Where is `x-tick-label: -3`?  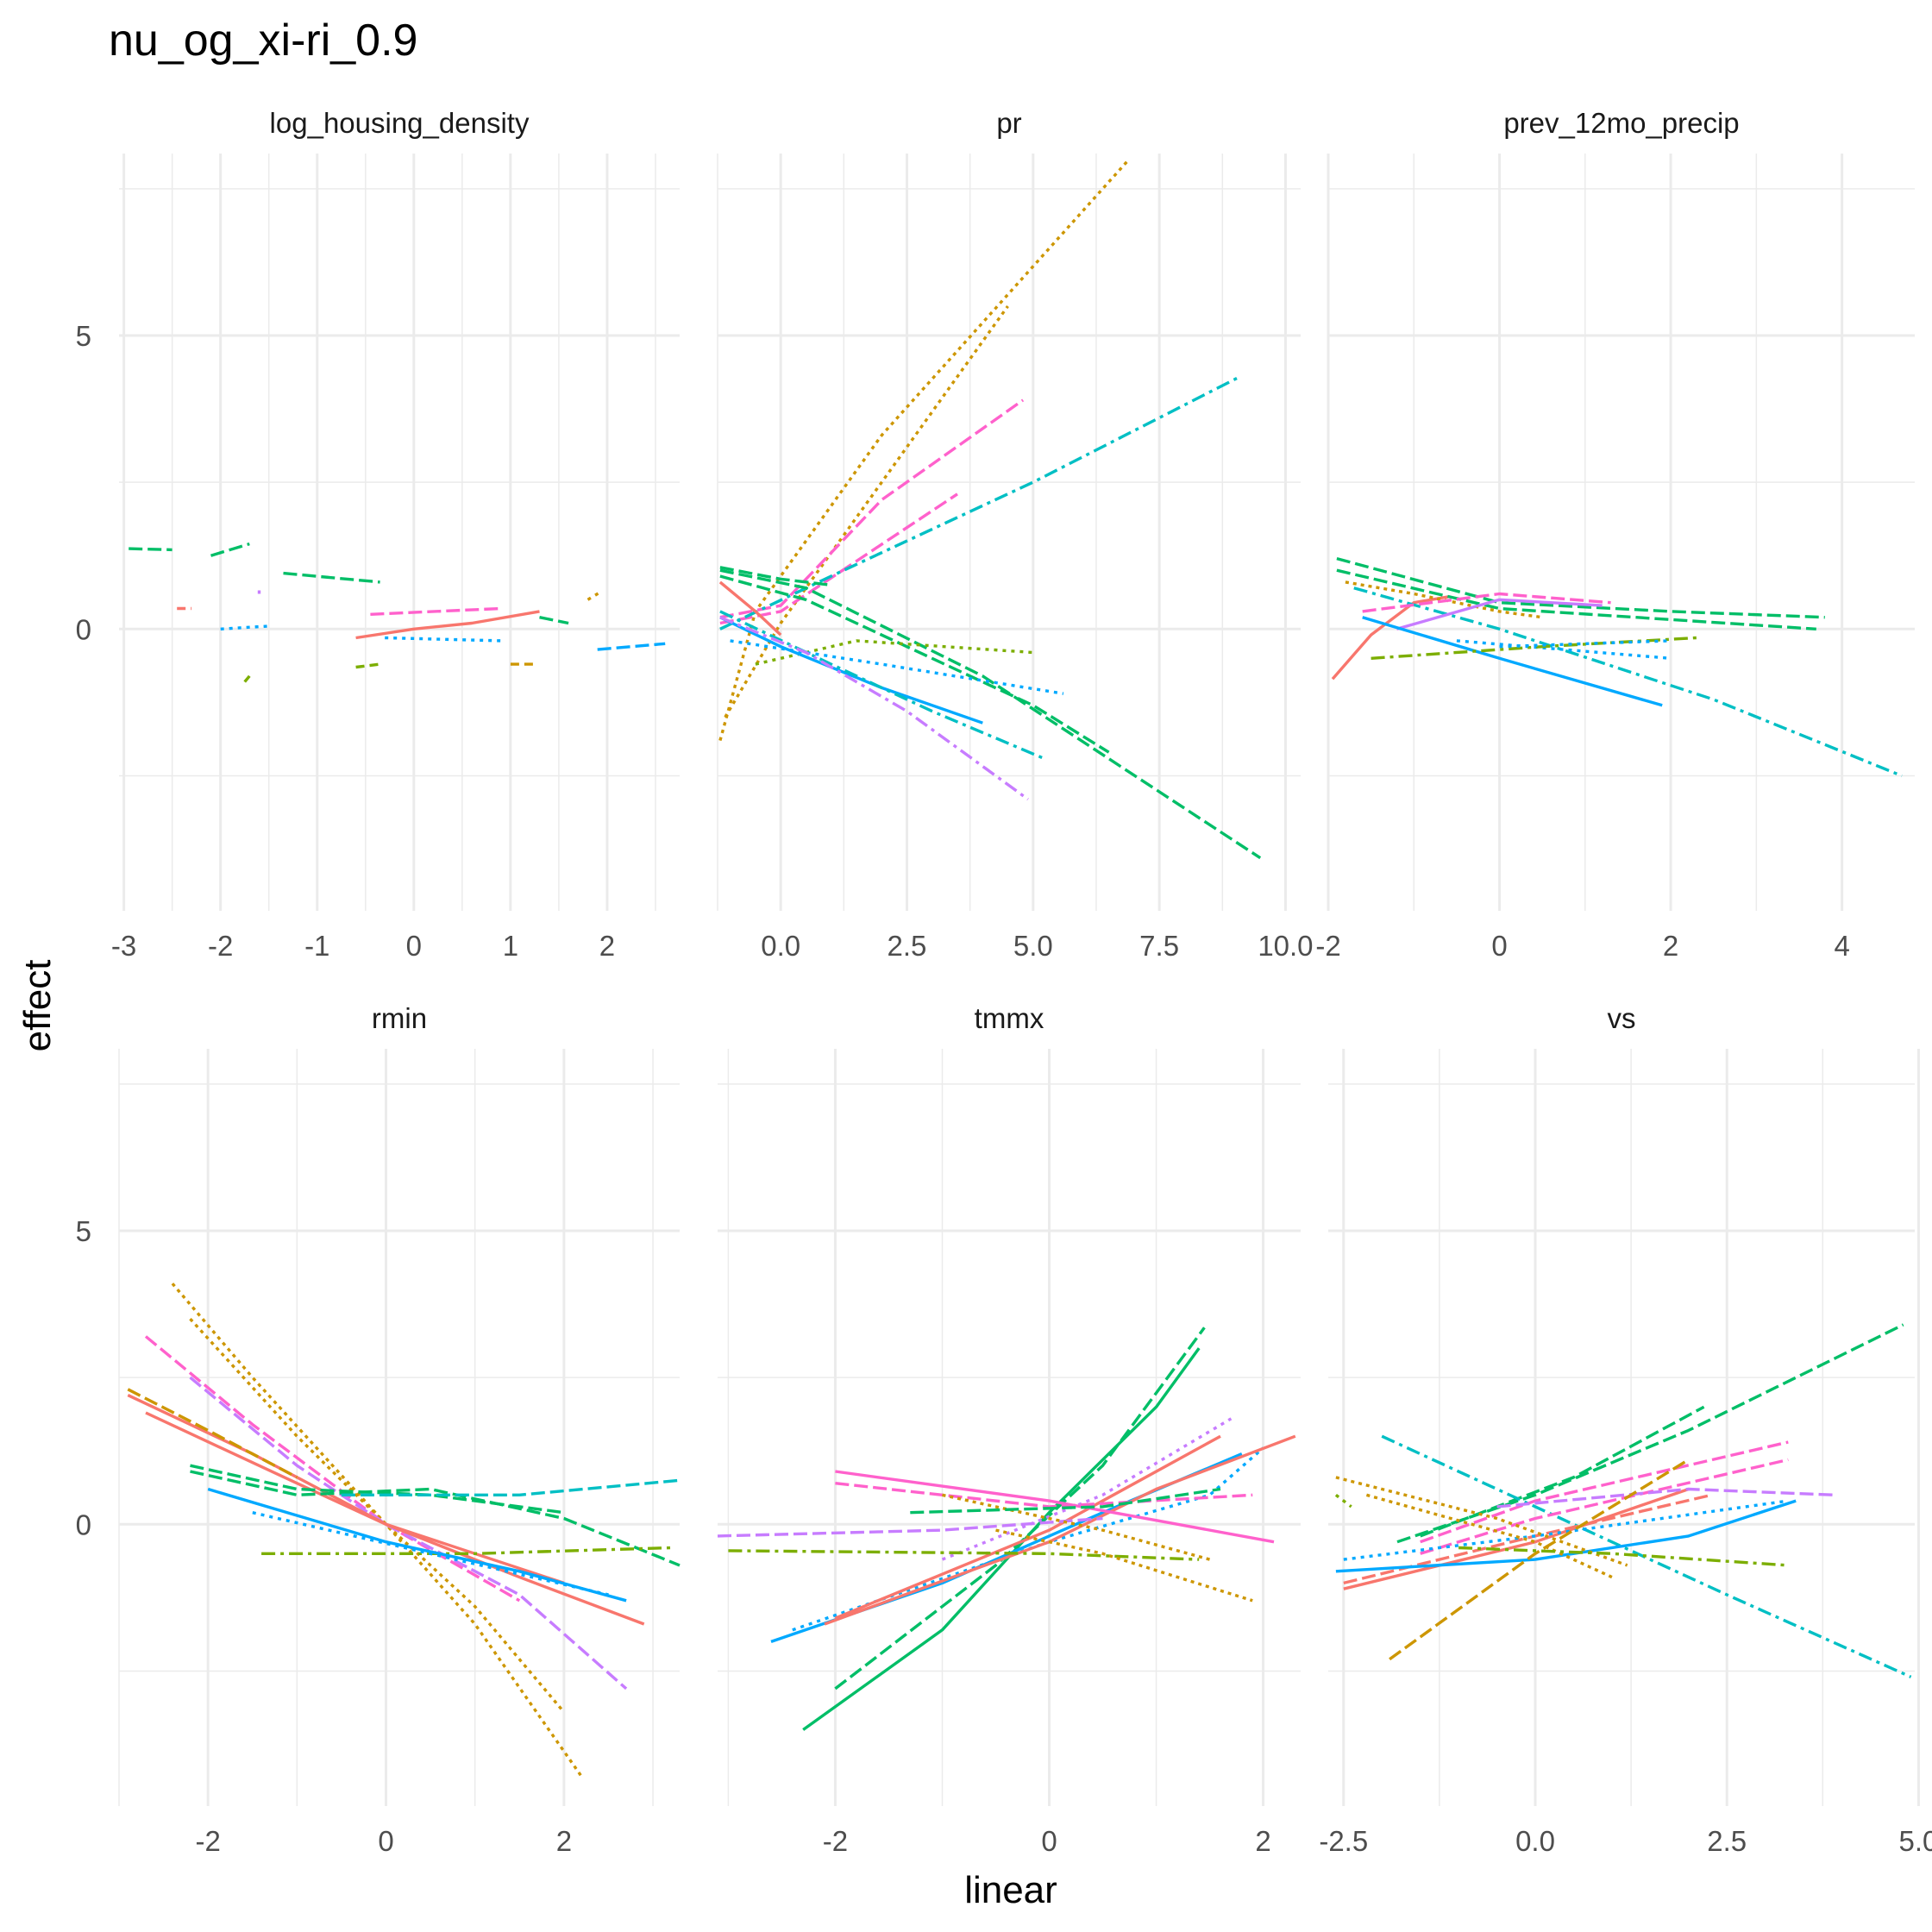 x-tick-label: -3 is located at coordinates (124, 946).